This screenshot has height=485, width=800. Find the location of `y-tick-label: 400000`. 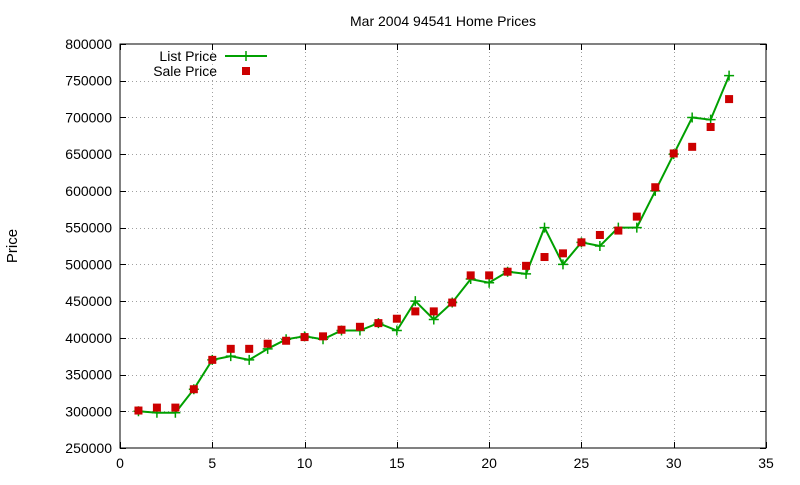

y-tick-label: 400000 is located at coordinates (88, 338).